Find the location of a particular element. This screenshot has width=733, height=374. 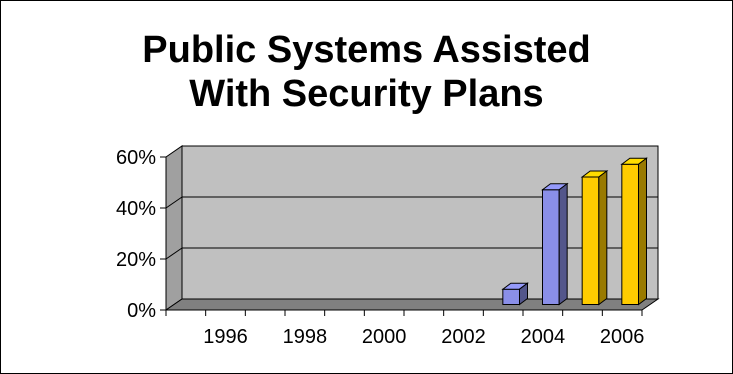

y-tick-label: 60% is located at coordinates (136, 158).